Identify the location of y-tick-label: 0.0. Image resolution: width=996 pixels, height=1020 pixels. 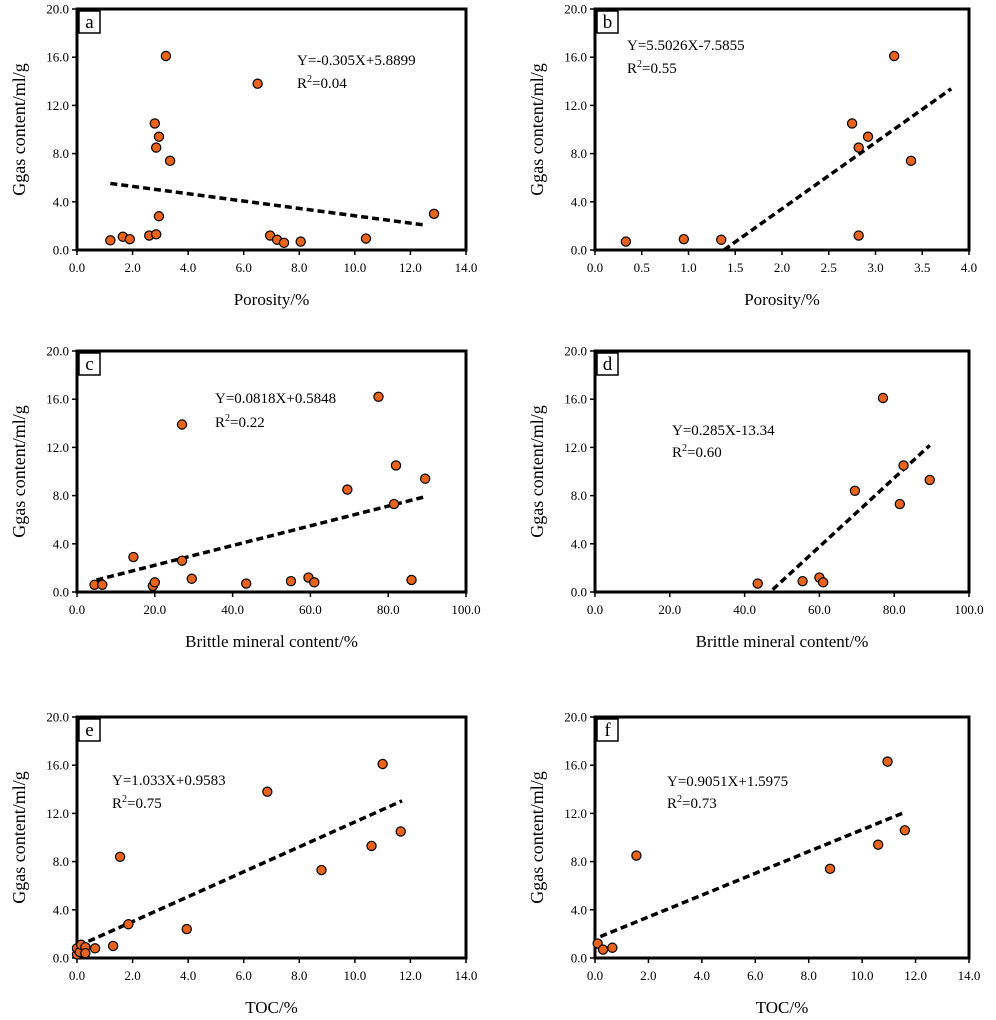
(61, 250).